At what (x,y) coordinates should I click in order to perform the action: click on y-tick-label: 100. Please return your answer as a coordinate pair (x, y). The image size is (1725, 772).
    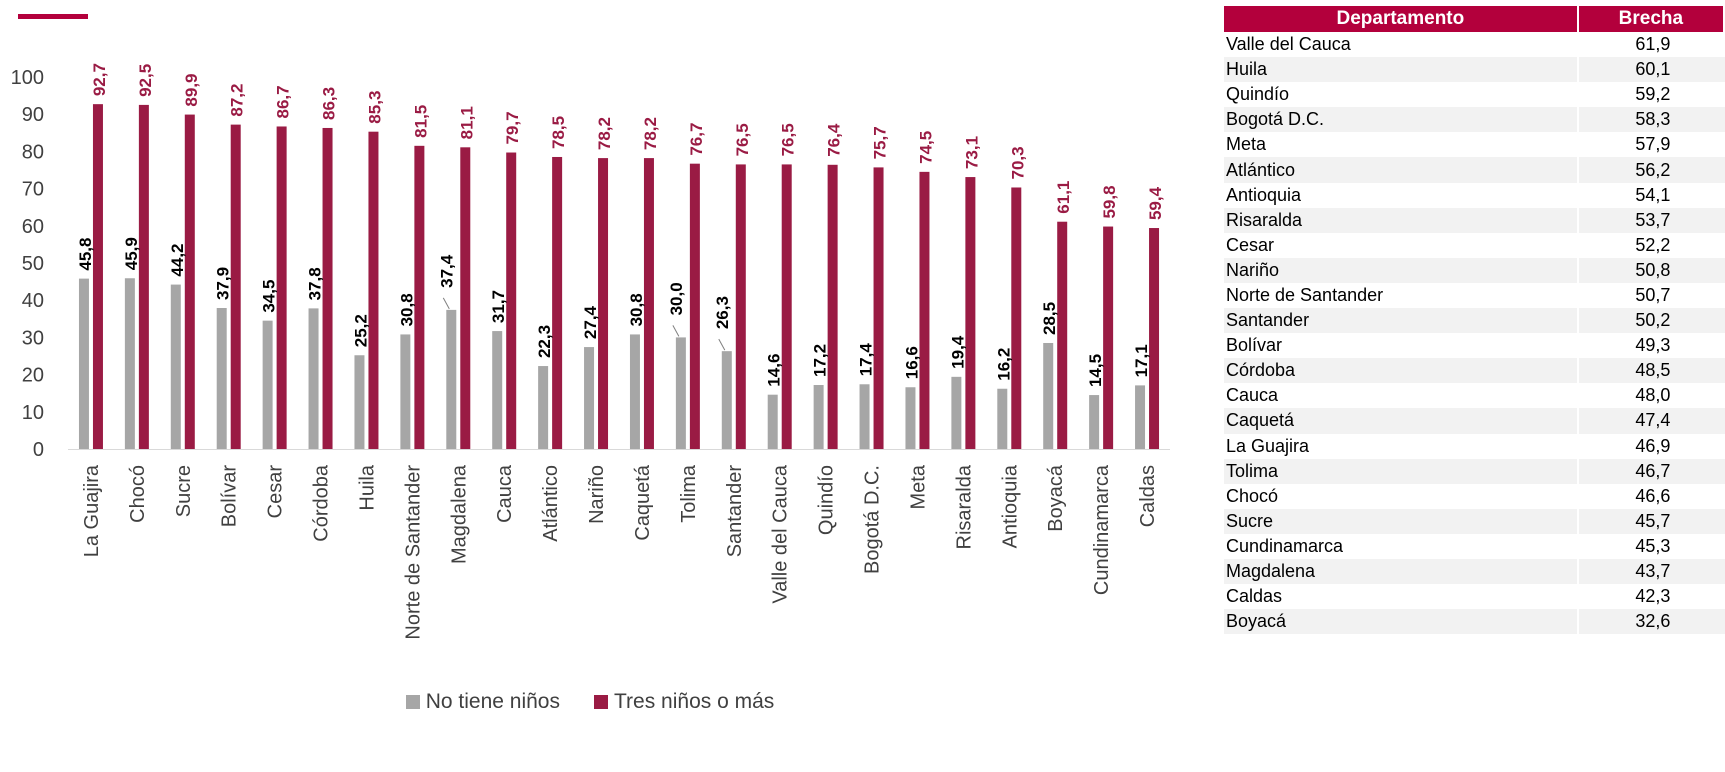
    Looking at the image, I should click on (27, 78).